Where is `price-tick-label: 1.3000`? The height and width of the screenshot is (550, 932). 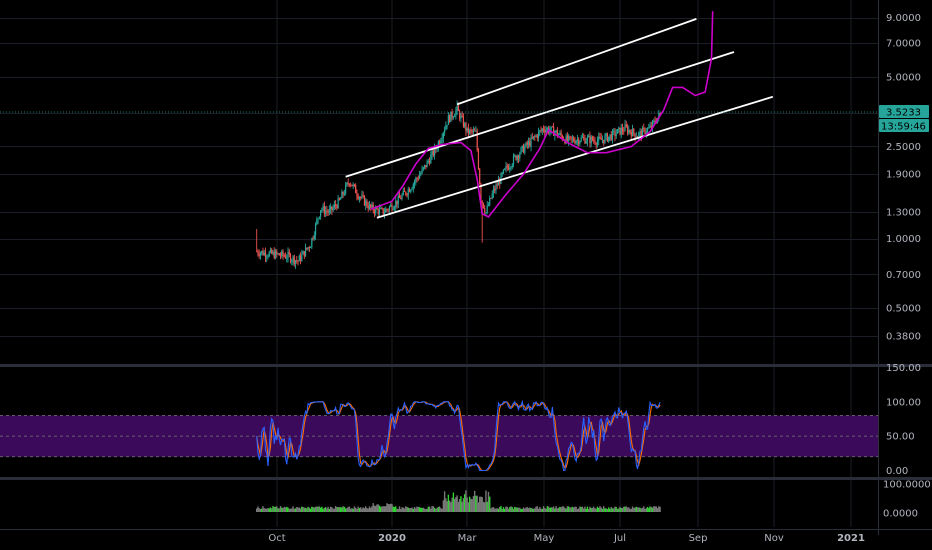 price-tick-label: 1.3000 is located at coordinates (903, 213).